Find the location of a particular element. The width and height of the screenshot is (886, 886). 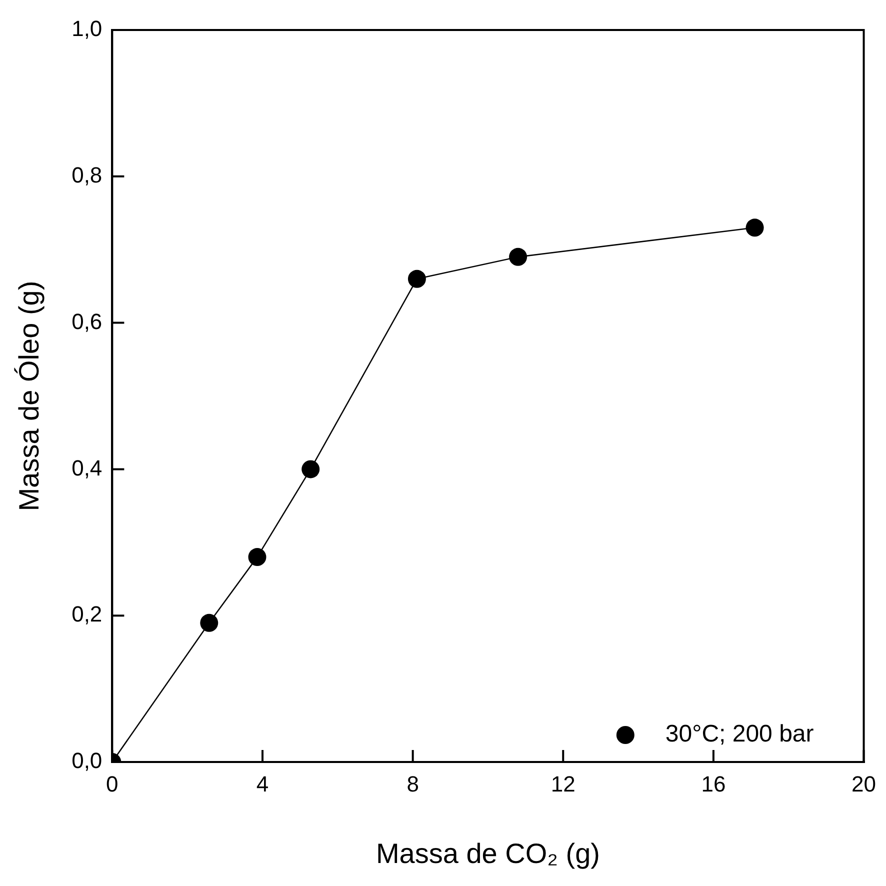

legend-label: 30°C; 200 bar is located at coordinates (739, 734).